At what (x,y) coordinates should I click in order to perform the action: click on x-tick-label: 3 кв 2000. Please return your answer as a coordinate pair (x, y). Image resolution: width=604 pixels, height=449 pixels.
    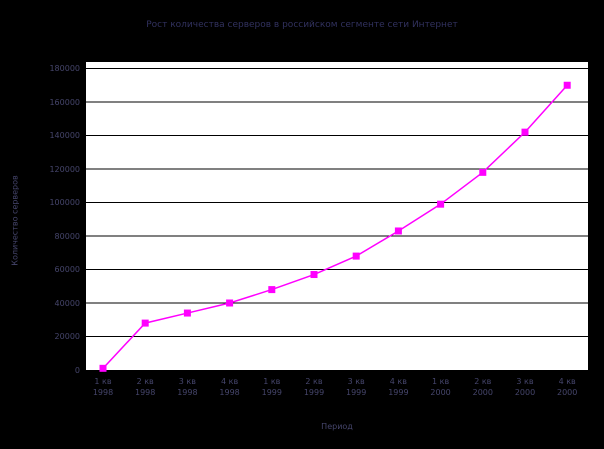
    Looking at the image, I should click on (525, 387).